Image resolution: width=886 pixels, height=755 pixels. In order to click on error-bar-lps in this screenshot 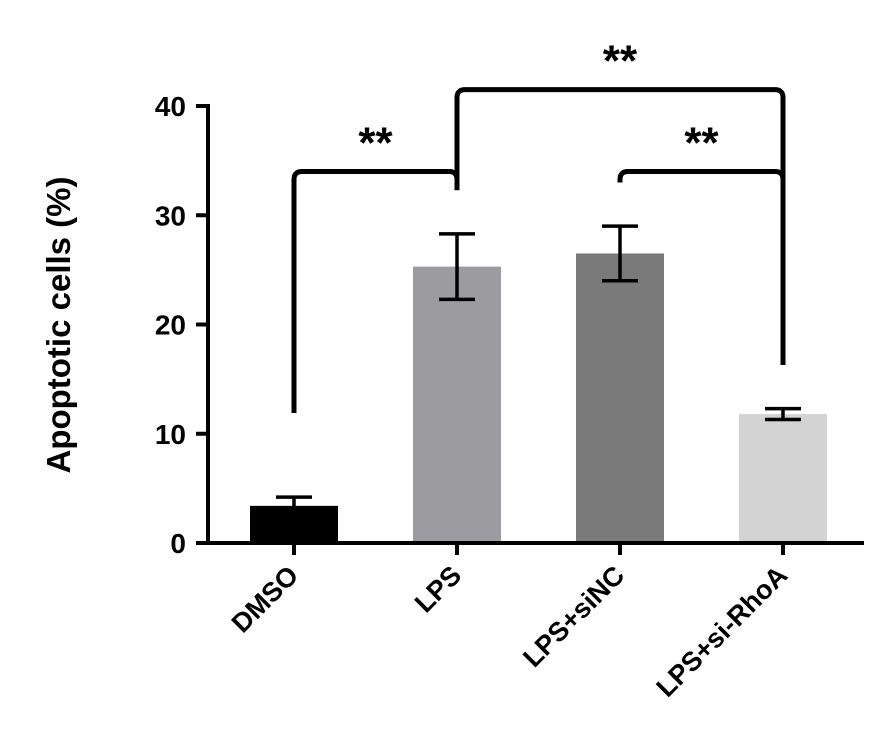, I will do `click(457, 267)`.